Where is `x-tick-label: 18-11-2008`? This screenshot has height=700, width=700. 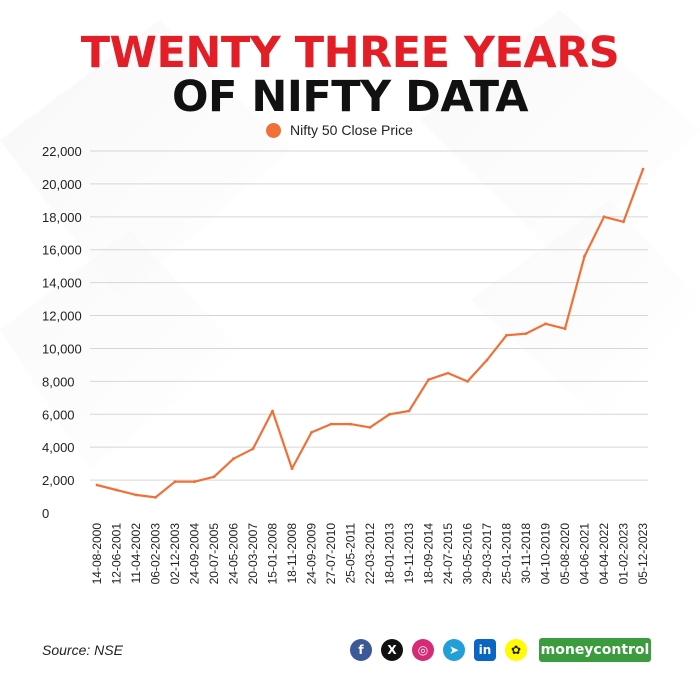 x-tick-label: 18-11-2008 is located at coordinates (292, 553).